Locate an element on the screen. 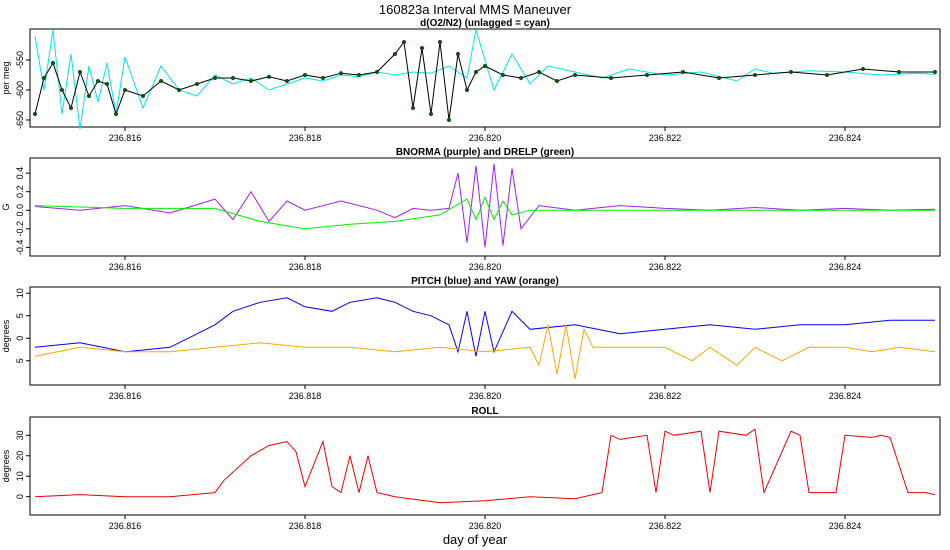 The image size is (950, 550). y-axis-label: per meg is located at coordinates (6, 77).